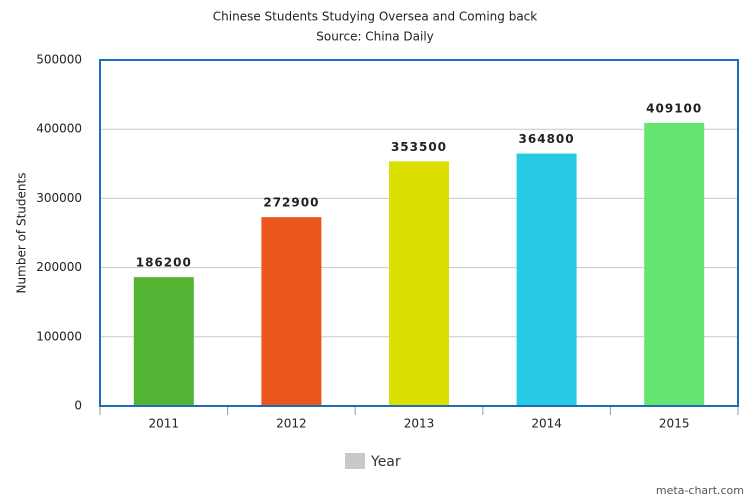 This screenshot has height=500, width=750. Describe the element at coordinates (78, 406) in the screenshot. I see `y-tick-label: 0` at that location.